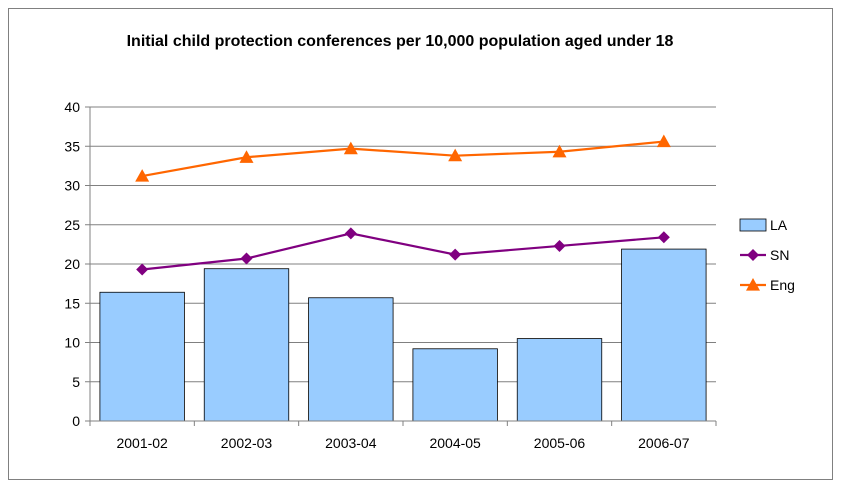 This screenshot has width=843, height=488. I want to click on legend-label-la: LA, so click(779, 225).